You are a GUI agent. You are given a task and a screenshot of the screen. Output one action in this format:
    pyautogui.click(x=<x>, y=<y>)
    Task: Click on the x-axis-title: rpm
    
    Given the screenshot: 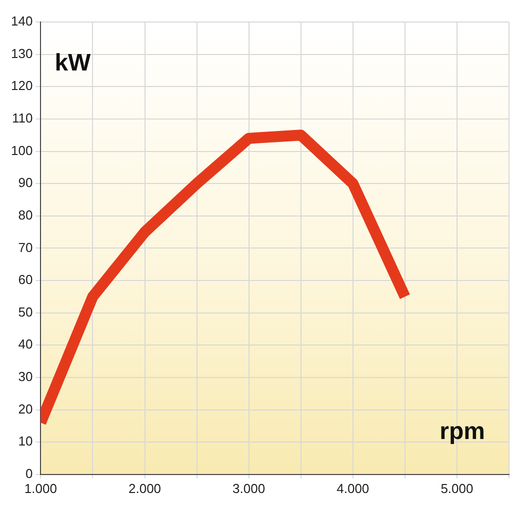 What is the action you would take?
    pyautogui.click(x=462, y=432)
    